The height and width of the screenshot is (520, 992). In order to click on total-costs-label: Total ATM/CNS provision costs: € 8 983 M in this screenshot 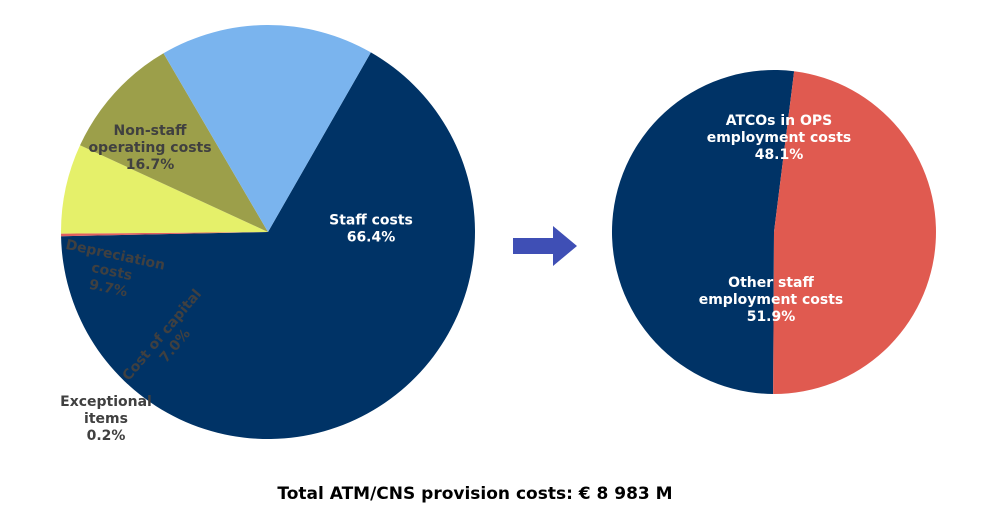, I will do `click(475, 494)`.